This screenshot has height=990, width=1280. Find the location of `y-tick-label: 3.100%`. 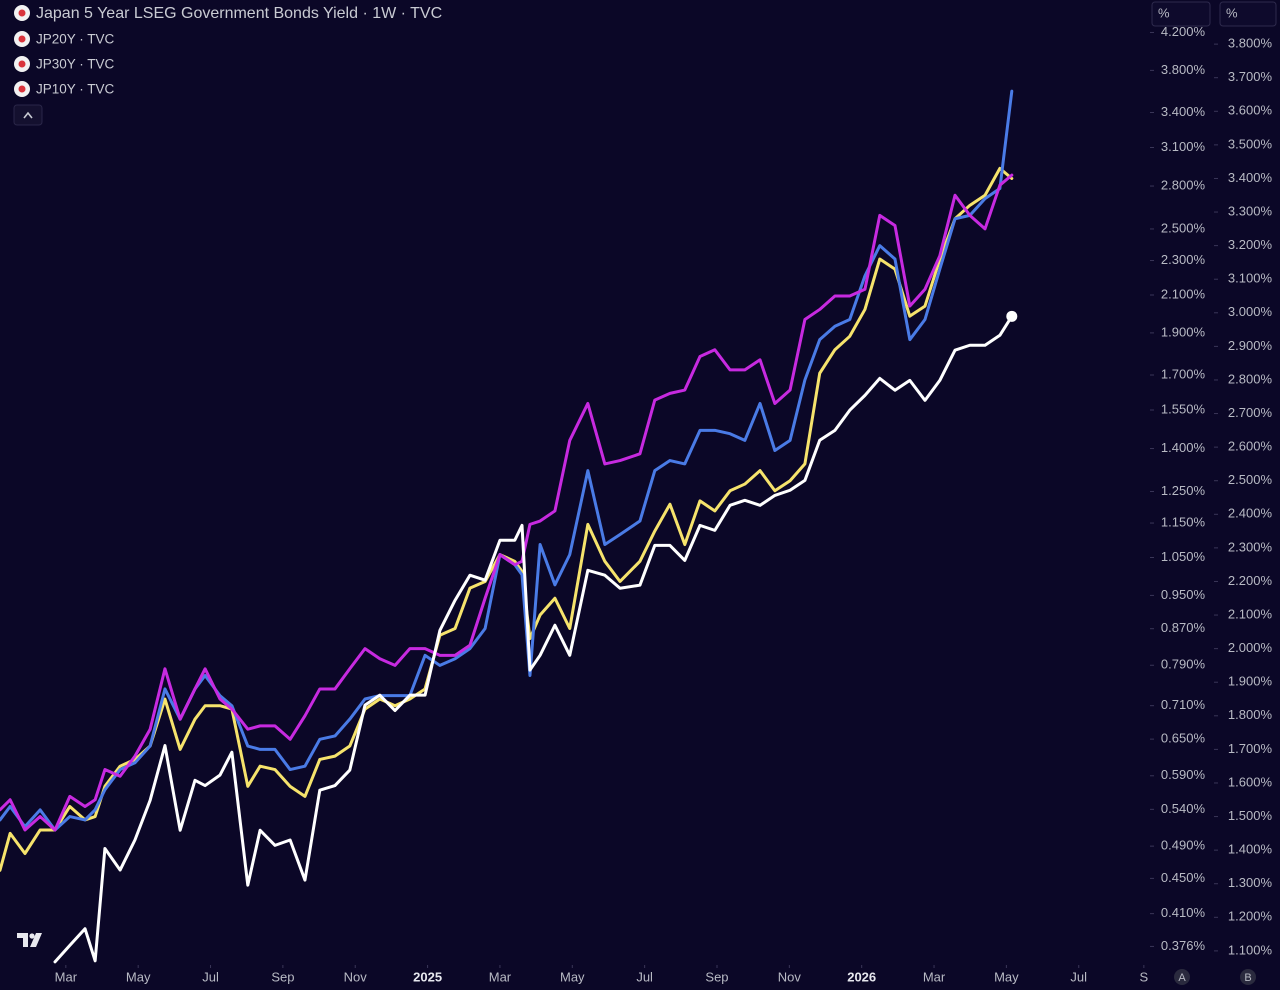

y-tick-label: 3.100% is located at coordinates (1183, 146).